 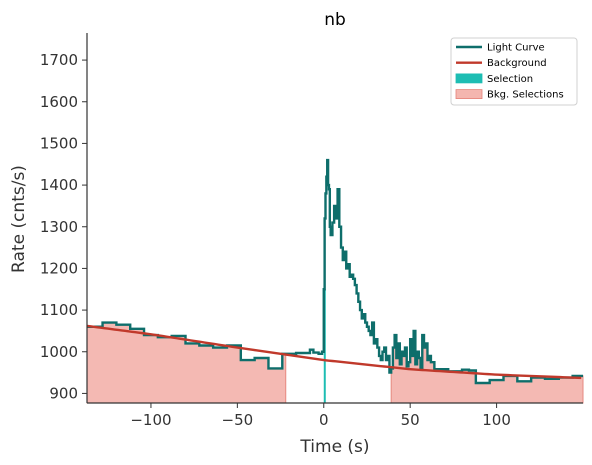 I want to click on legend-label: Background, so click(x=517, y=63).